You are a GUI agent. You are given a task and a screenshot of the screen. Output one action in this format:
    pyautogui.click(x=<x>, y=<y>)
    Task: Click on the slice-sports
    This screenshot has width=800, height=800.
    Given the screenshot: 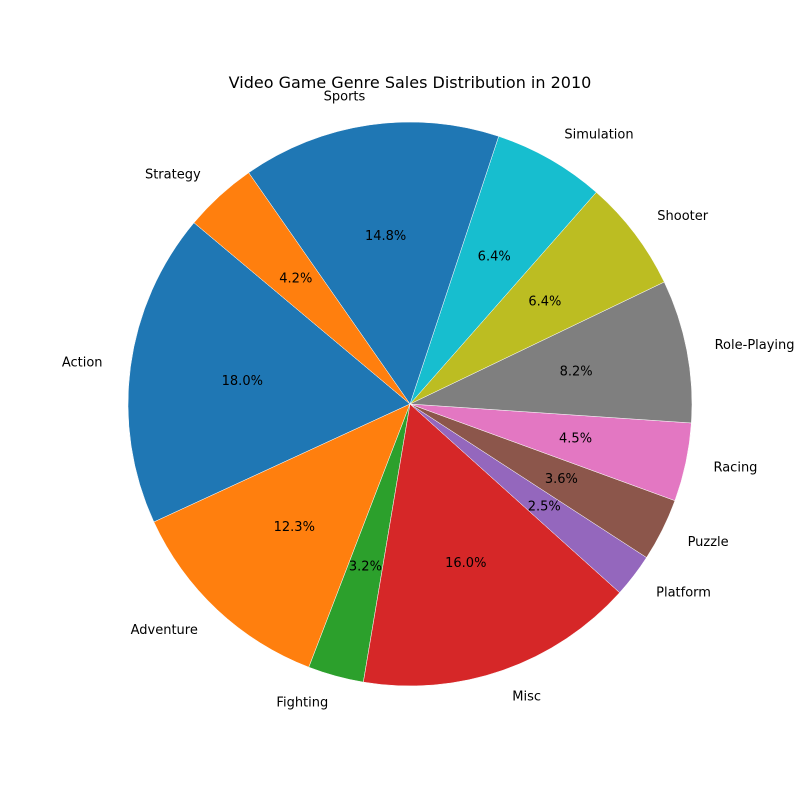 What is the action you would take?
    pyautogui.click(x=374, y=263)
    